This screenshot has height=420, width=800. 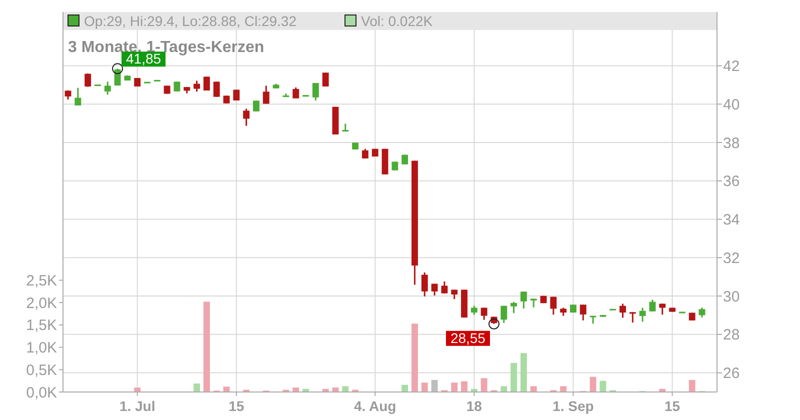 I want to click on y-tick-label: 32, so click(x=731, y=258).